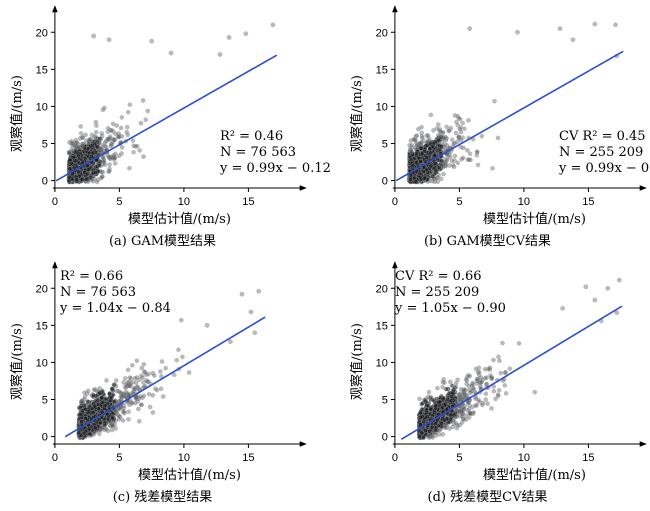 The height and width of the screenshot is (511, 650). Describe the element at coordinates (92, 276) in the screenshot. I see `r2-text: R² = 0.66` at that location.